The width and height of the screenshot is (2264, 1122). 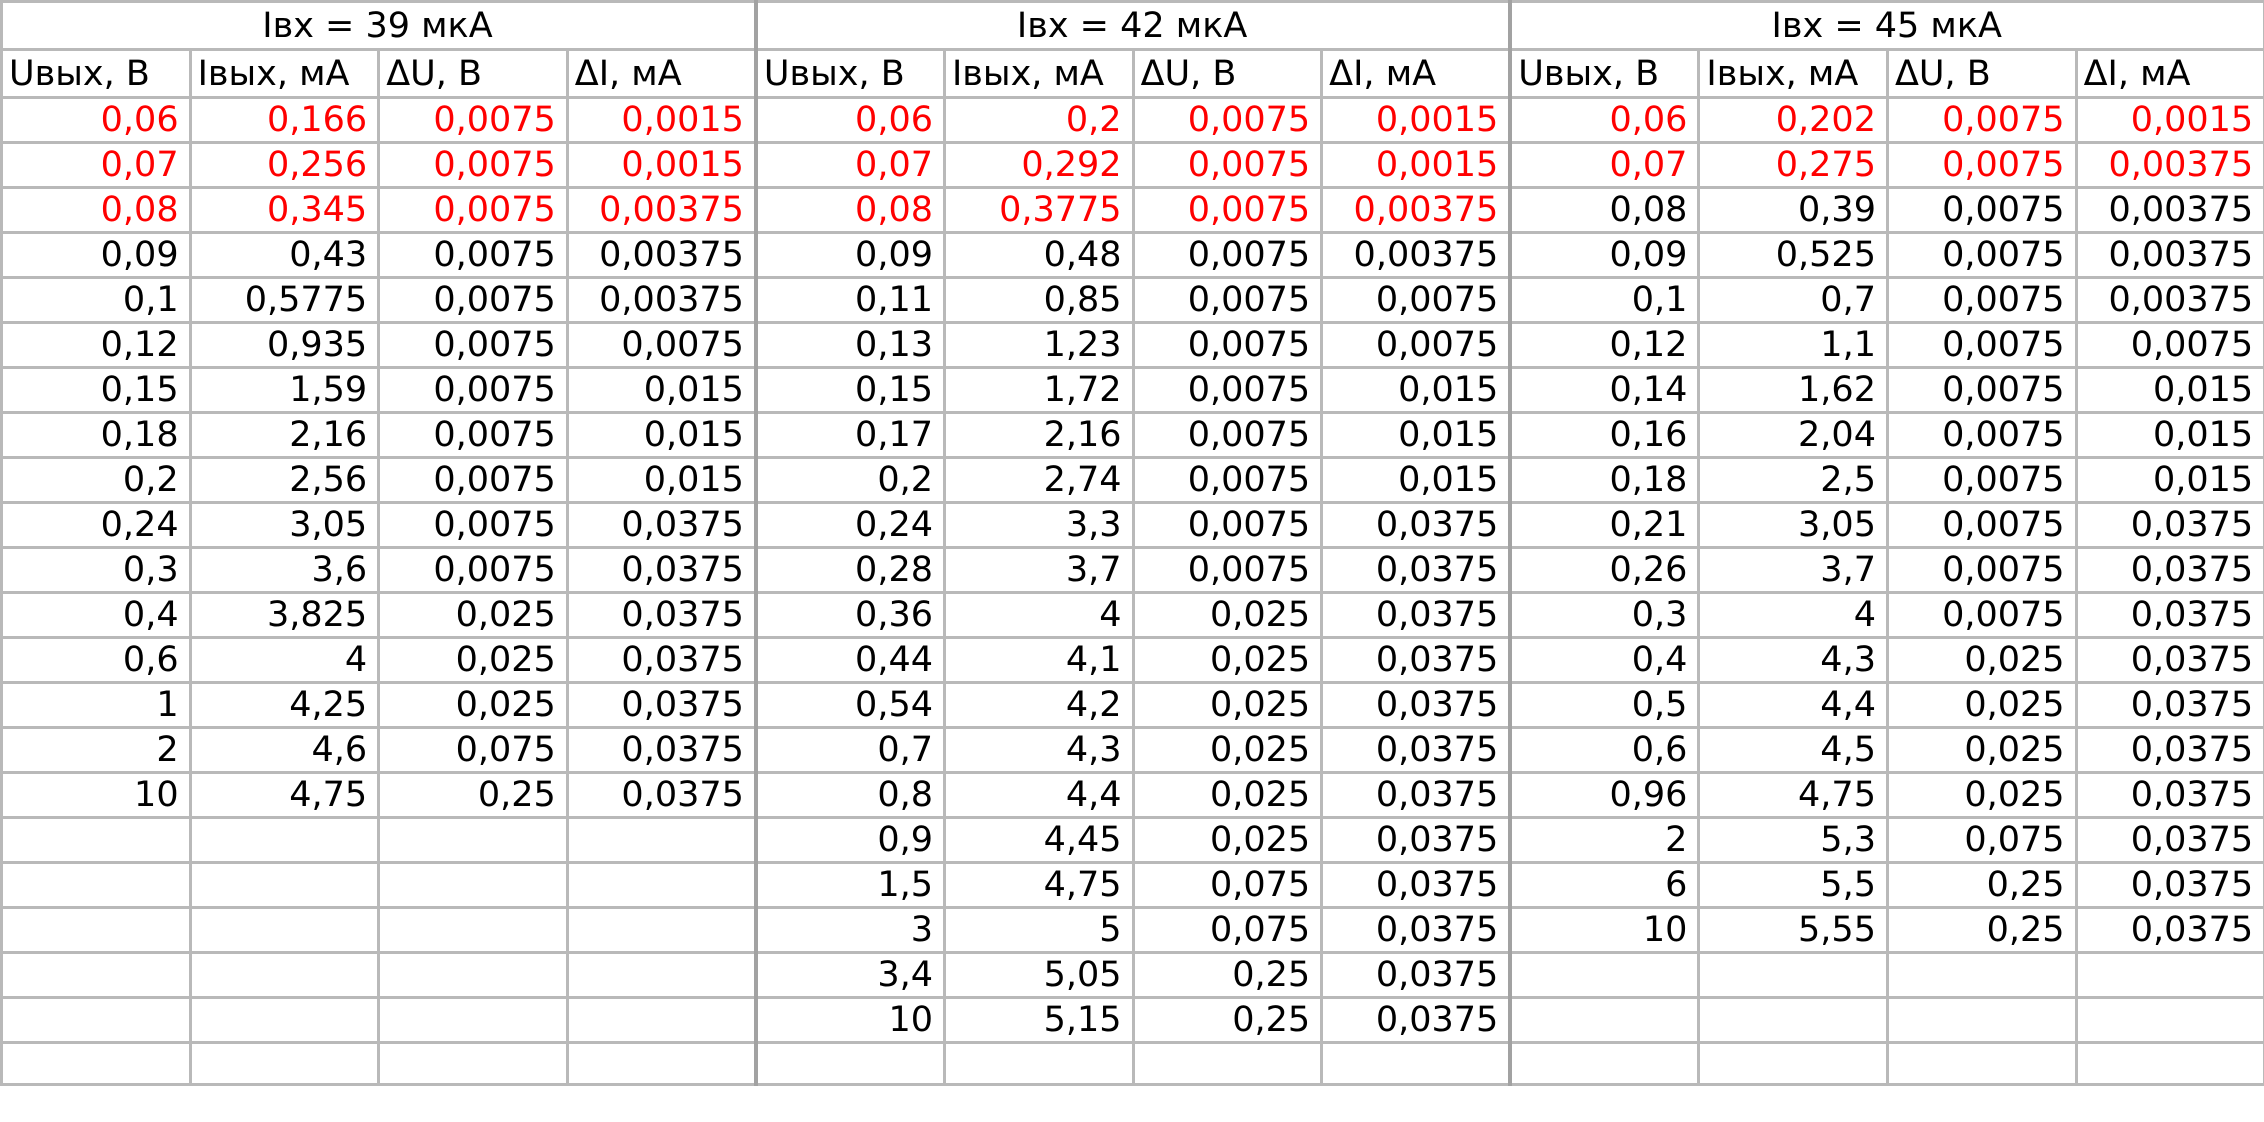 What do you see at coordinates (284, 660) in the screenshot?
I see `cell-i-out: 4` at bounding box center [284, 660].